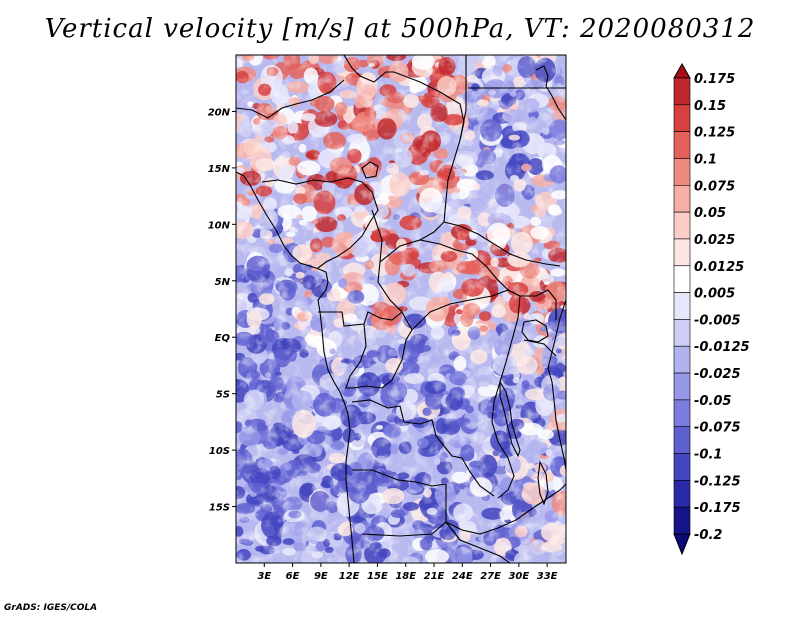 The image size is (800, 618). What do you see at coordinates (223, 282) in the screenshot?
I see `lat-tick-label: 5N` at bounding box center [223, 282].